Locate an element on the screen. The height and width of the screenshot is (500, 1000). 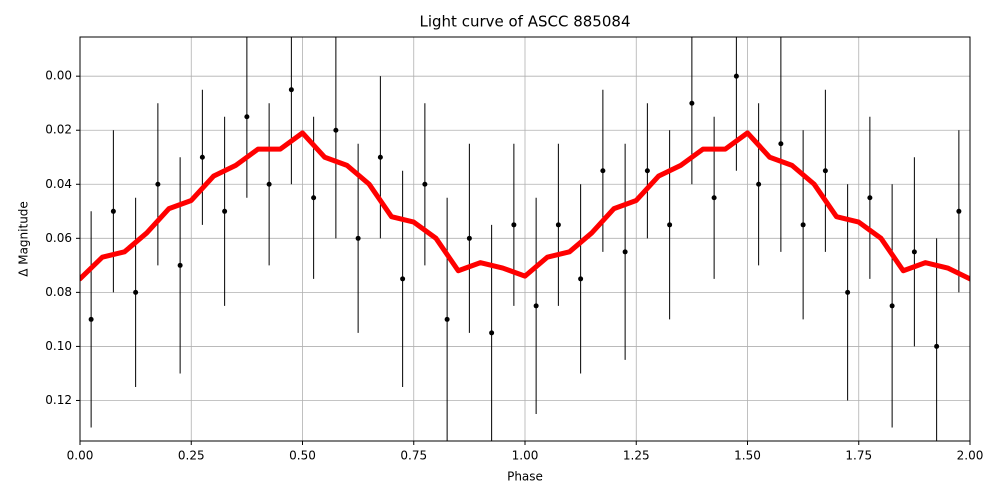
x-axis-label: Phase is located at coordinates (525, 477).